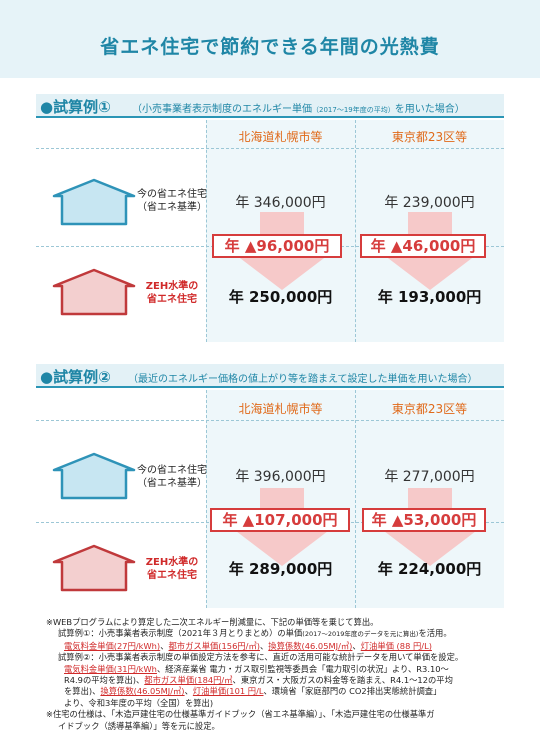 The image size is (540, 746). What do you see at coordinates (139, 725) in the screenshot?
I see `footnote-2-line2: イドブック（誘導基準編）」等を元に設定。` at bounding box center [139, 725].